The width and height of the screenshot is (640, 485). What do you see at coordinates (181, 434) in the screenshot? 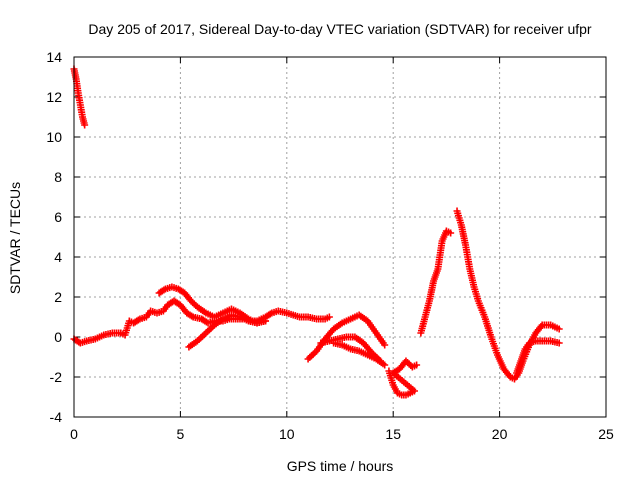
I see `x-tick-label: 5` at bounding box center [181, 434].